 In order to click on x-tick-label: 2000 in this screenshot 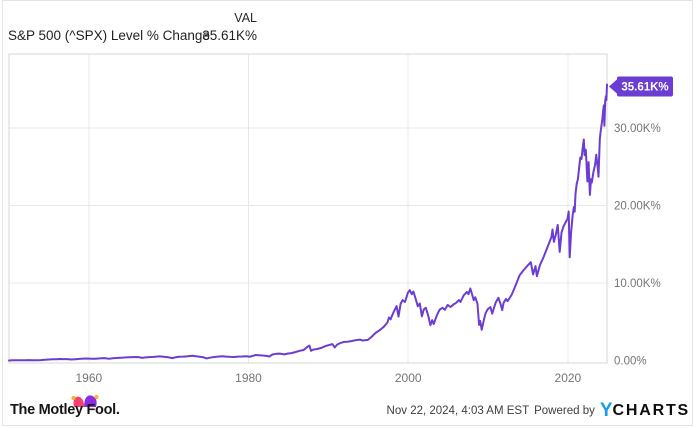, I will do `click(408, 378)`.